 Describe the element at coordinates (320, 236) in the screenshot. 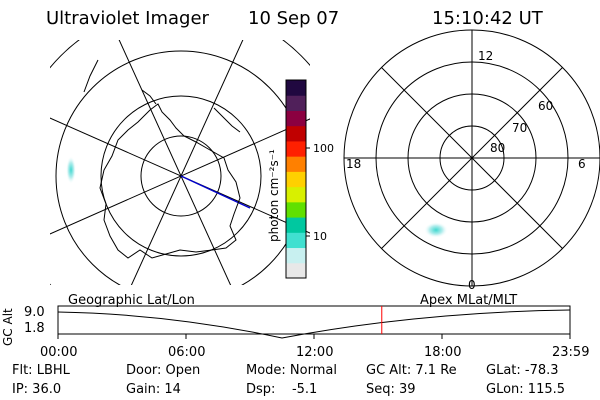

I see `colorbar-tick-10: 10` at that location.